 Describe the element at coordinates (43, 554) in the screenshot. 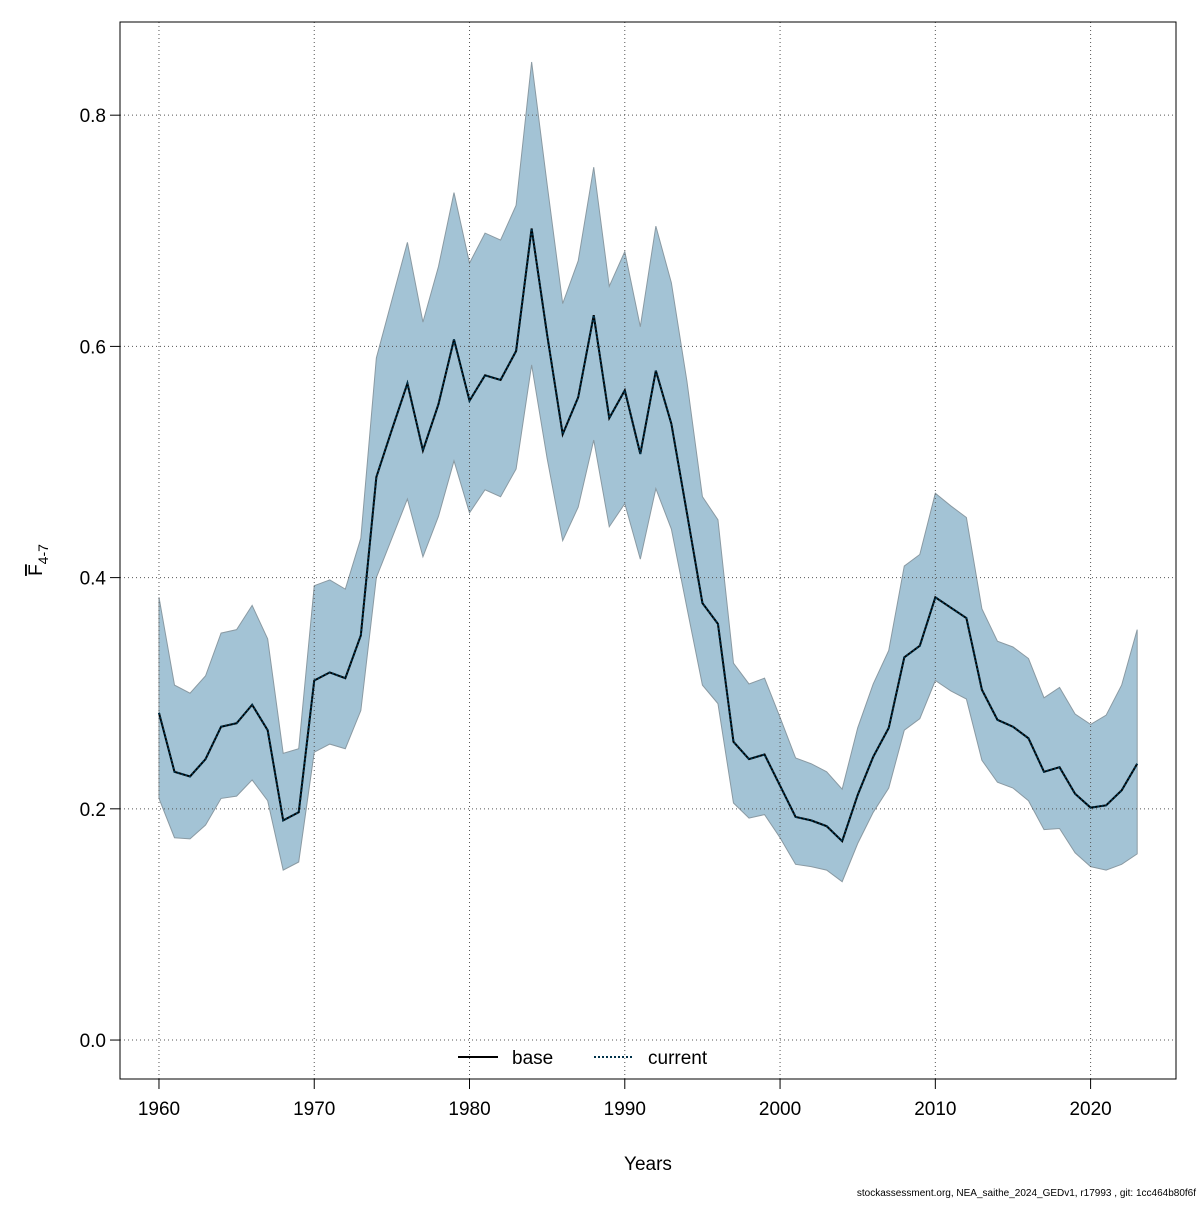

I see `y-label-sub: 4-7` at that location.